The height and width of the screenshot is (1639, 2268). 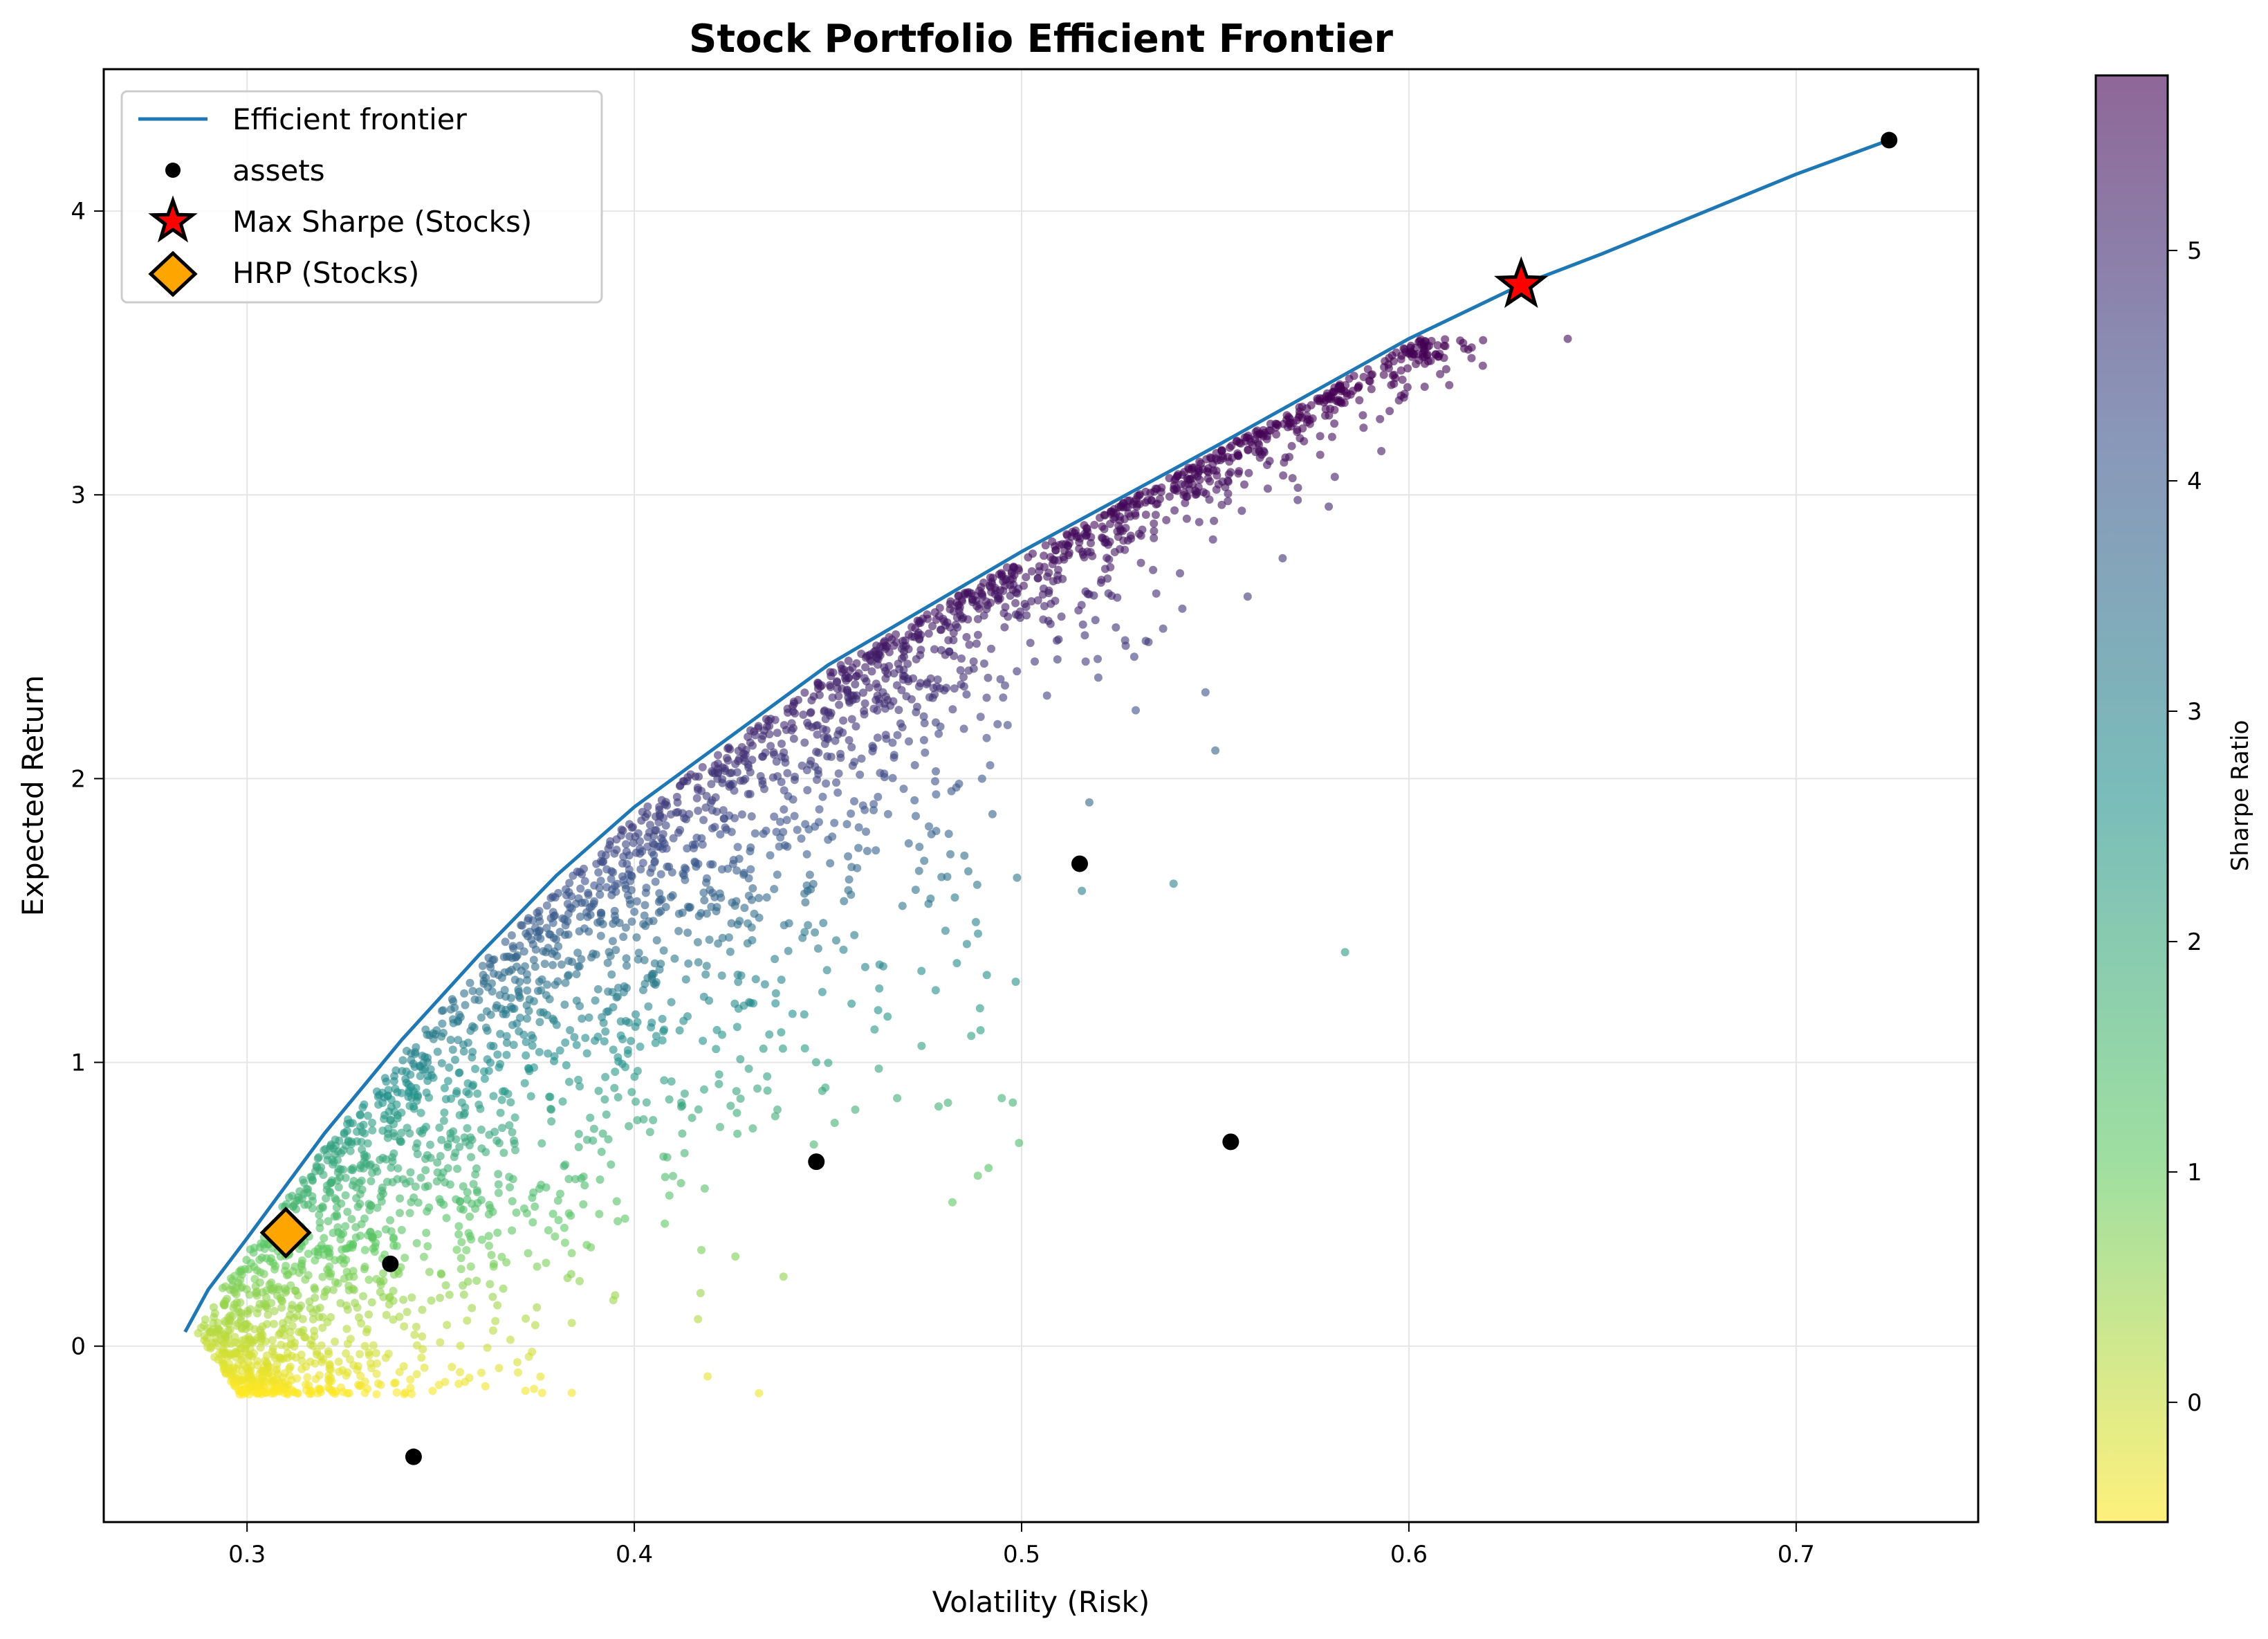 What do you see at coordinates (173, 219) in the screenshot?
I see `legend-max-sharpe-star-icon` at bounding box center [173, 219].